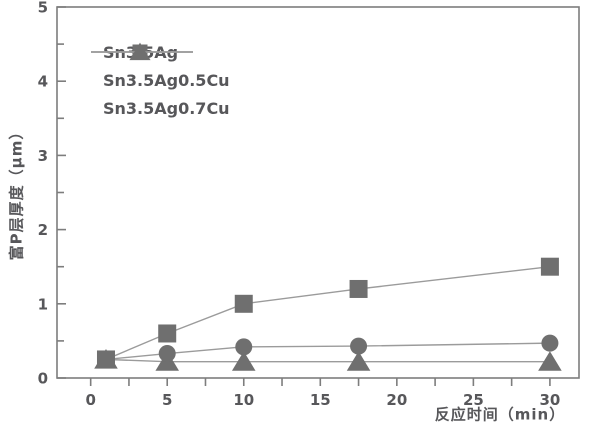 Image resolution: width=604 pixels, height=432 pixels. Describe the element at coordinates (43, 82) in the screenshot. I see `y-tick-label: 4` at that location.